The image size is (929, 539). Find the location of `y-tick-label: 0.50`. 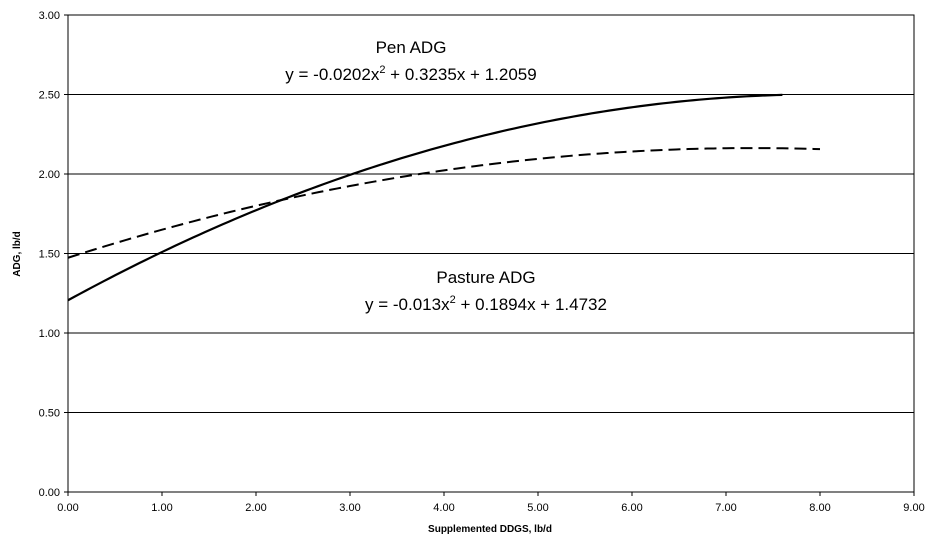

y-tick-label: 0.50 is located at coordinates (49, 414).